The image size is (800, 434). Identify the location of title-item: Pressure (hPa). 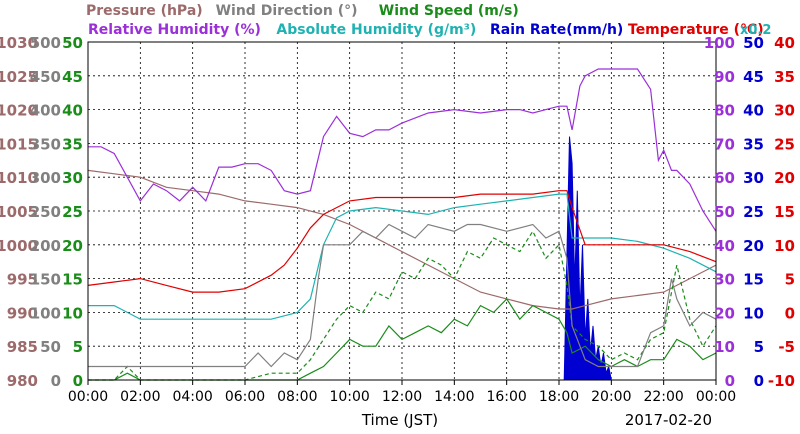
(144, 11).